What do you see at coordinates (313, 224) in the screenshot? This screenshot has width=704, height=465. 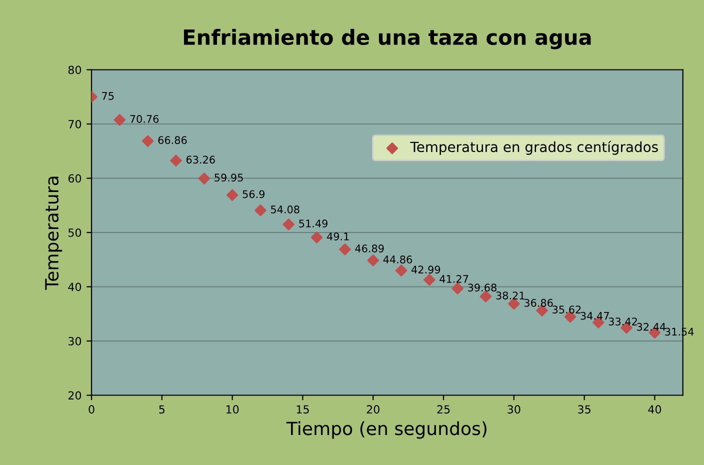 I see `data-label: 51.49` at bounding box center [313, 224].